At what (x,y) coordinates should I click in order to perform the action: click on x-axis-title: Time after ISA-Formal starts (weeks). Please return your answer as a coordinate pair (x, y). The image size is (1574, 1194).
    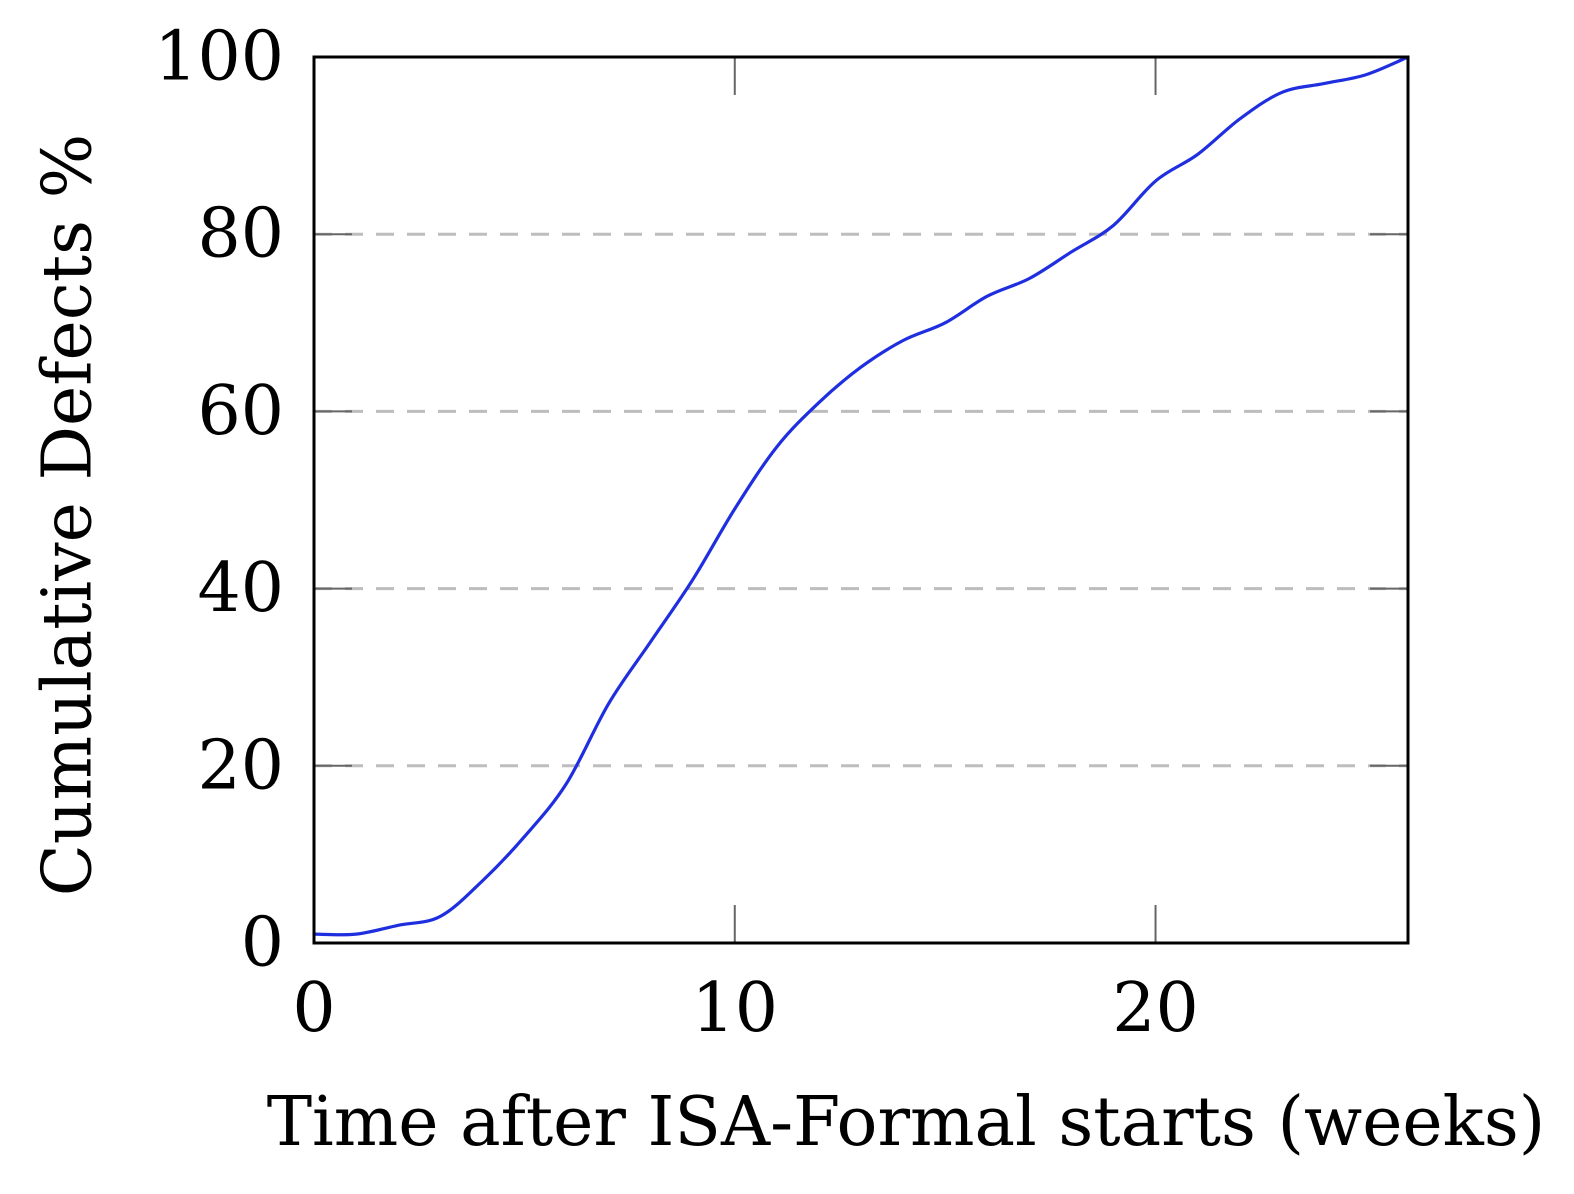
    Looking at the image, I should click on (906, 1122).